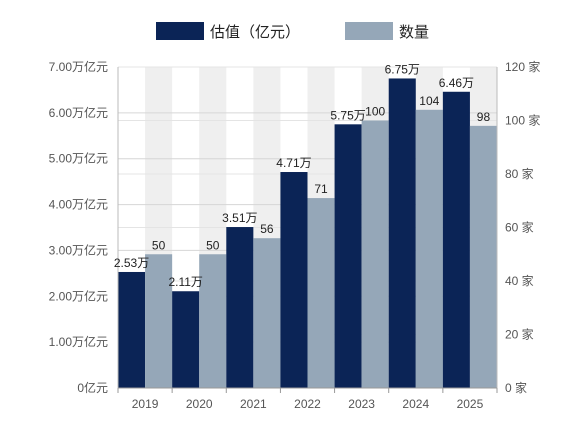 This screenshot has height=438, width=584. I want to click on left-axis-tick-label: 4.00万亿元, so click(78, 204).